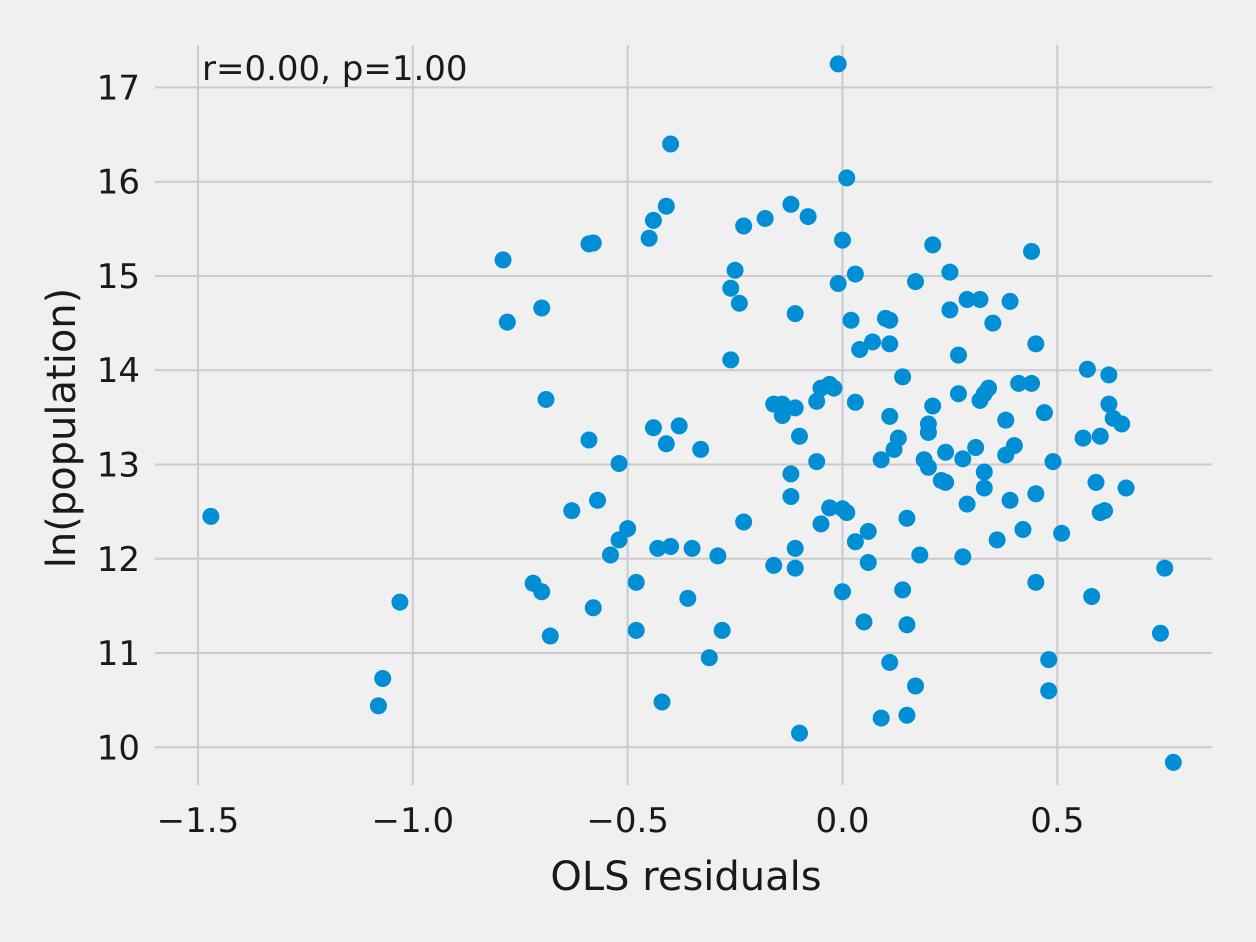 The image size is (1256, 942). I want to click on y-axis-title: ln(population), so click(62, 428).